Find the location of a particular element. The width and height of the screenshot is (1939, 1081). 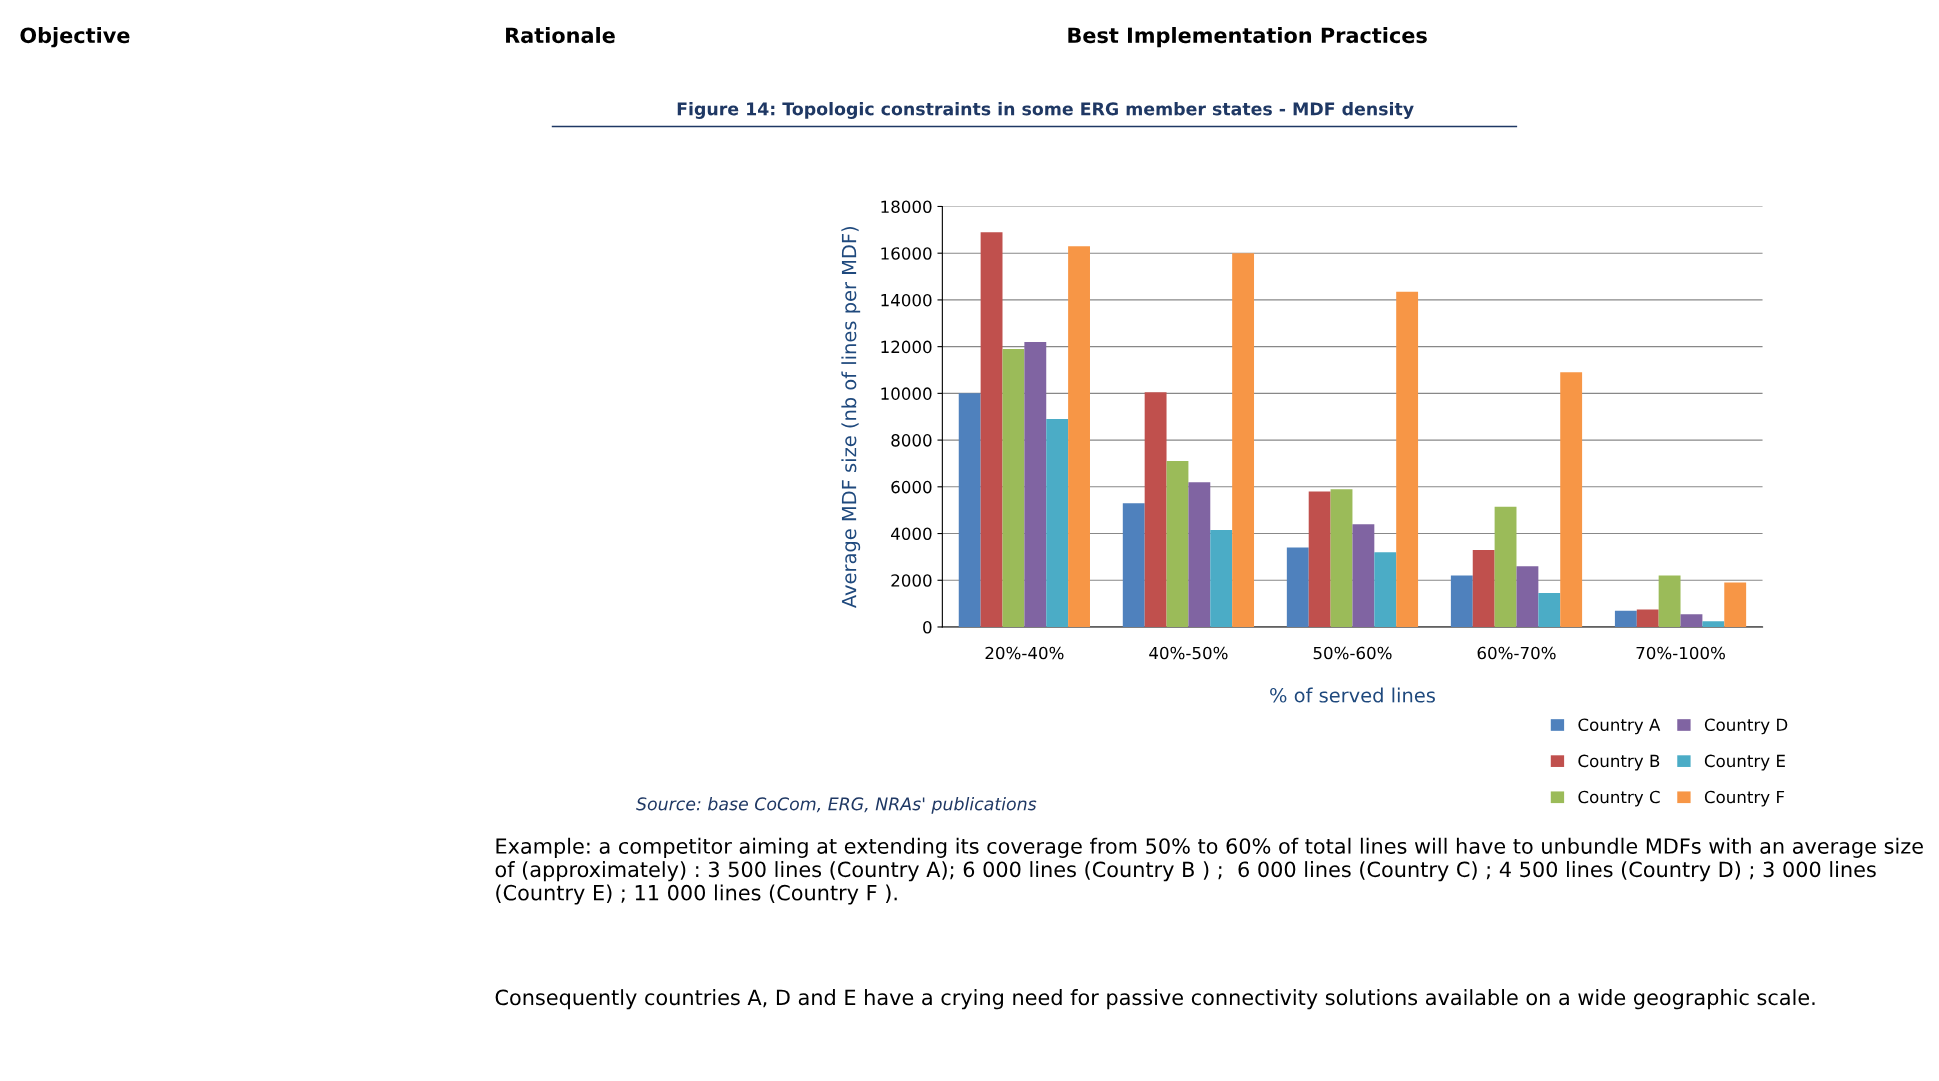

chart-title: Figure 14: Topologic constraints in some ERG member states - MDF density is located at coordinates (1045, 110).